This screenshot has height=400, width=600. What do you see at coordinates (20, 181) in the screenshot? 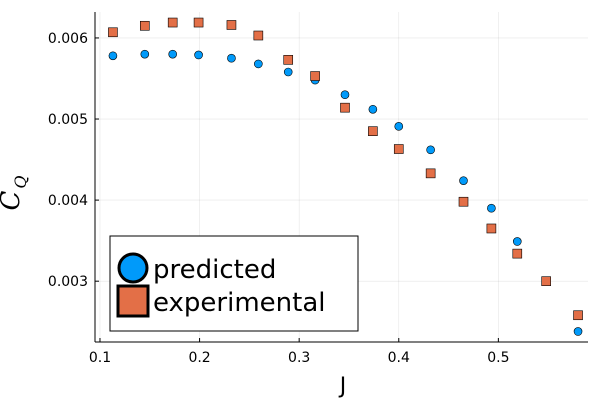
I see `y-axis-label-subscript: Q` at bounding box center [20, 181].